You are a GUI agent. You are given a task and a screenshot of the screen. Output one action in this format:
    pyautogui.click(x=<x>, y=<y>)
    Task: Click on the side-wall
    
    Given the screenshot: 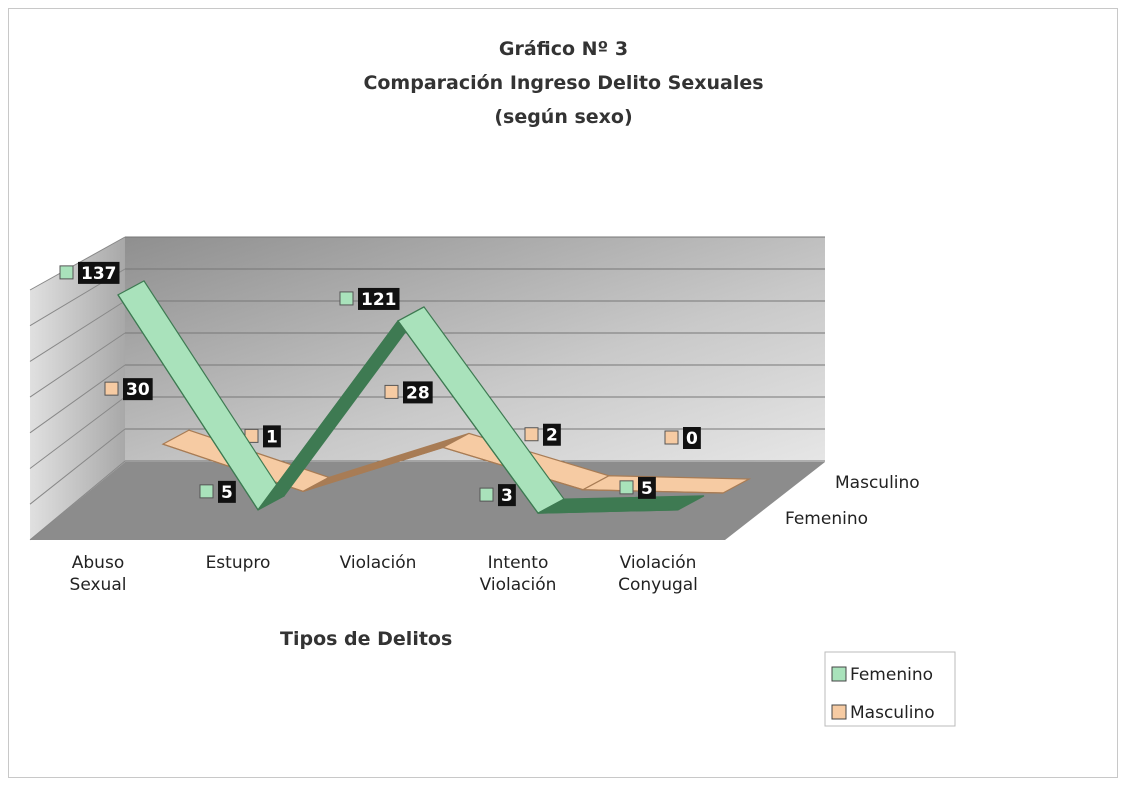 What is the action you would take?
    pyautogui.click(x=77, y=388)
    